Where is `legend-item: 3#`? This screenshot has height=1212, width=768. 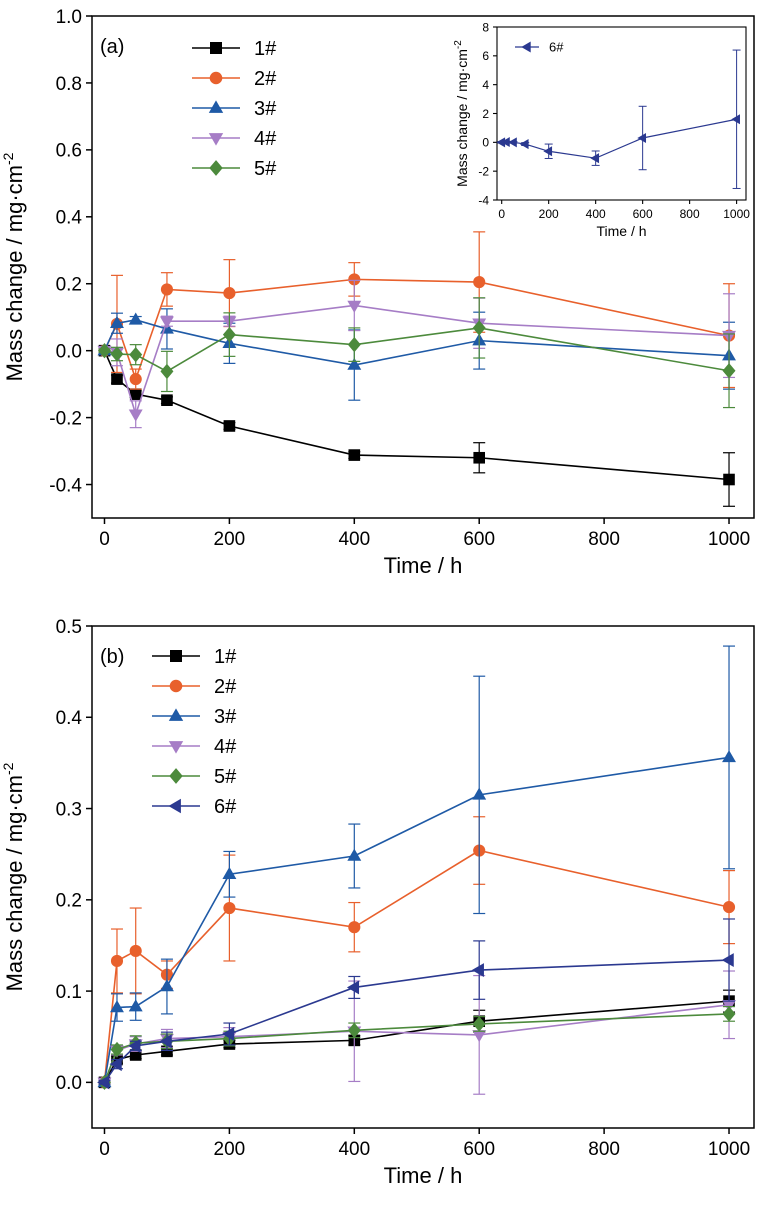 legend-item: 3# is located at coordinates (194, 717).